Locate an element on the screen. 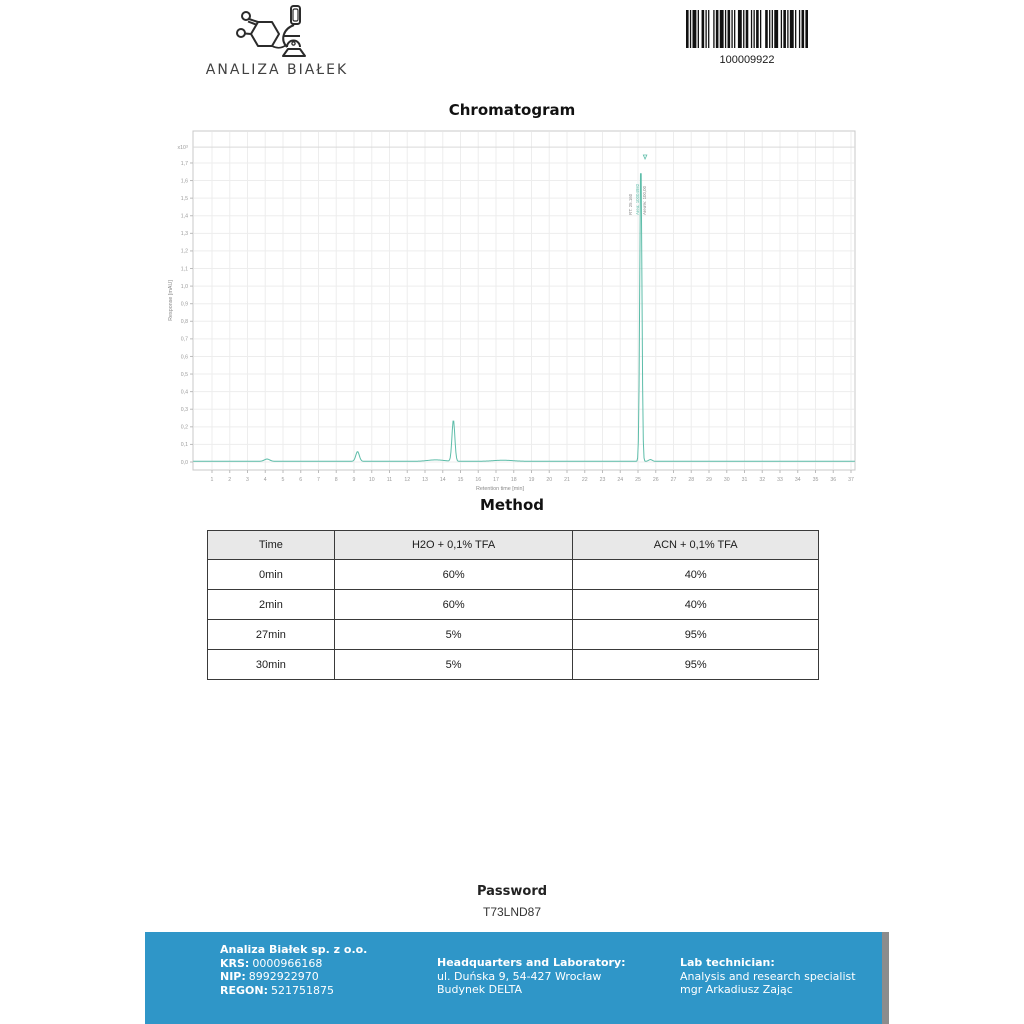  x-tick-label: 22 is located at coordinates (585, 480).